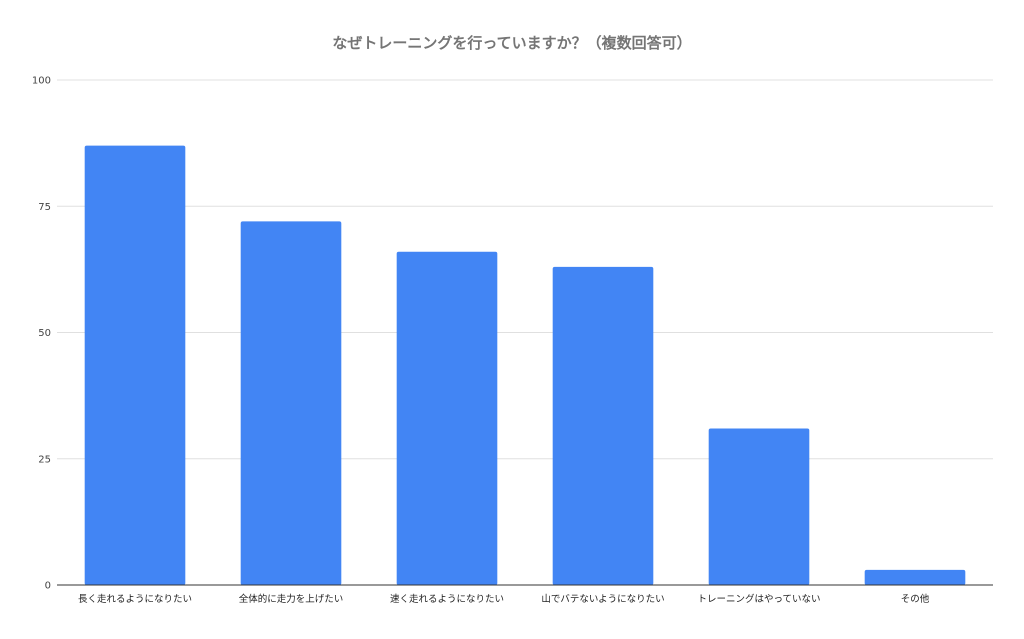  I want to click on y-tick-label: 50, so click(44, 333).